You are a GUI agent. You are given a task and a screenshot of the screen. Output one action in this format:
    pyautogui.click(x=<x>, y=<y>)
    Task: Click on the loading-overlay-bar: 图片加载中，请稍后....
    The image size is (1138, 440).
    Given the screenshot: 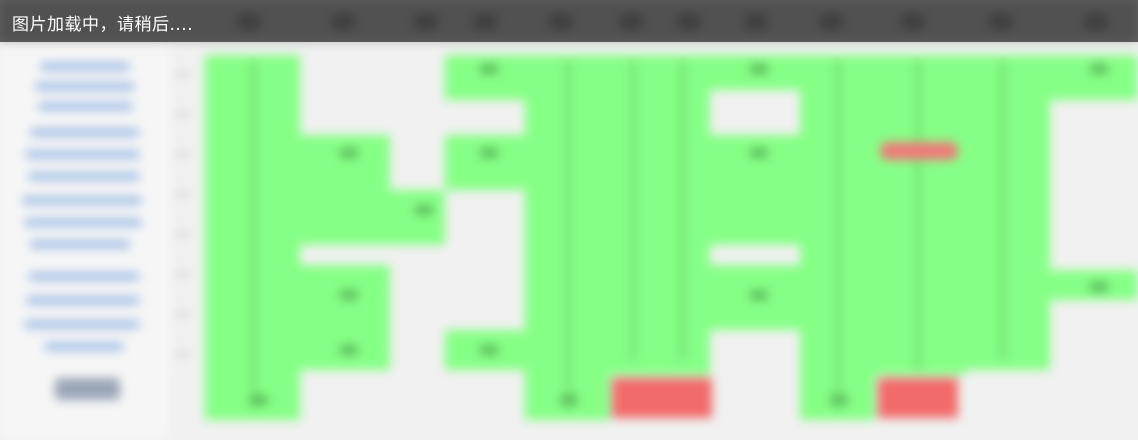 What is the action you would take?
    pyautogui.click(x=569, y=21)
    